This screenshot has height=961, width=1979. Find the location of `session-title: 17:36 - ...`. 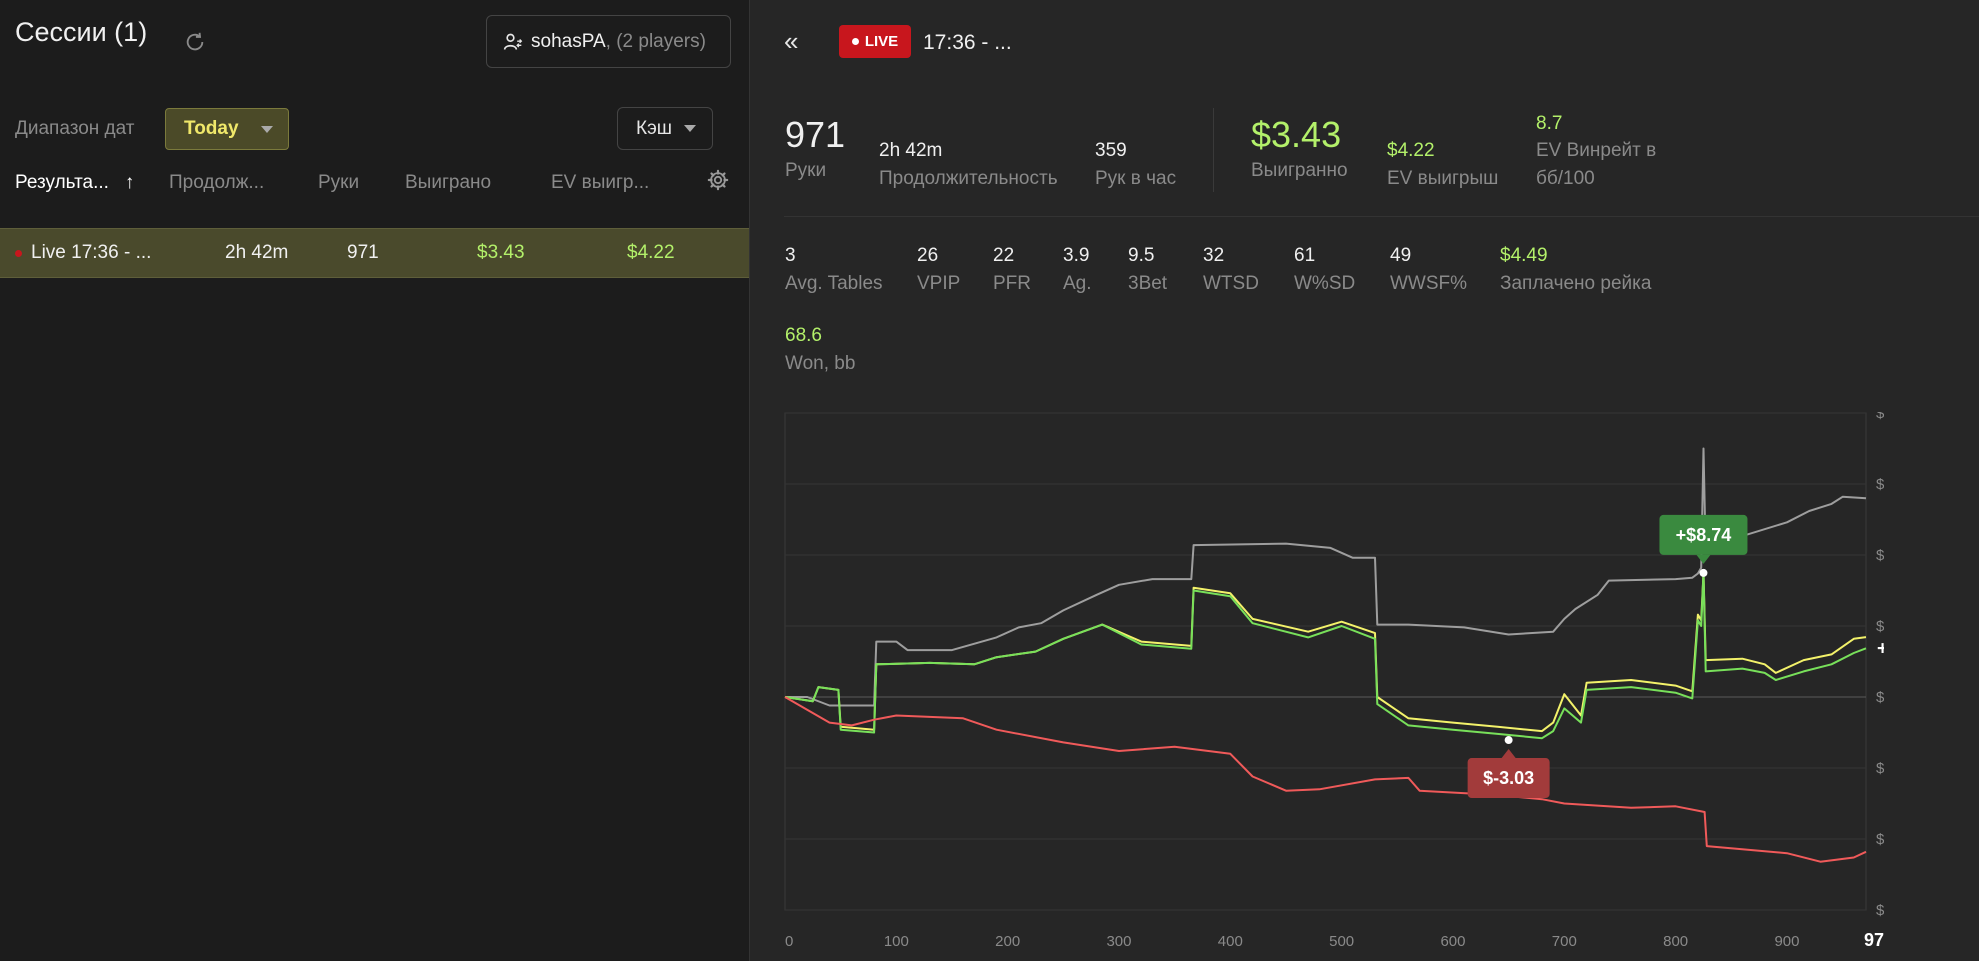

session-title: 17:36 - ... is located at coordinates (967, 42).